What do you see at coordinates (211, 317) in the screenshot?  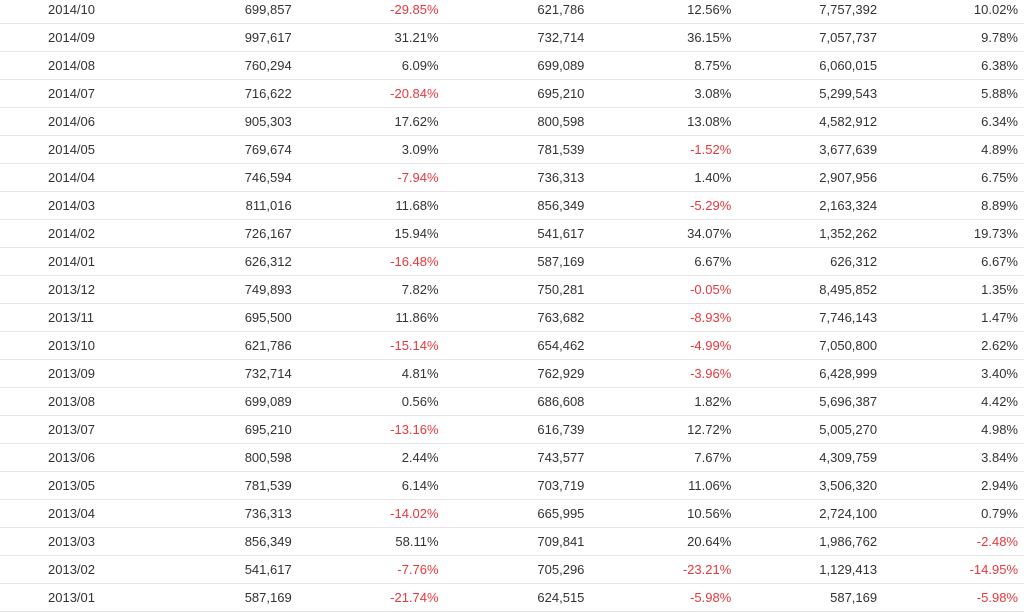 I see `value-cell: 695,500` at bounding box center [211, 317].